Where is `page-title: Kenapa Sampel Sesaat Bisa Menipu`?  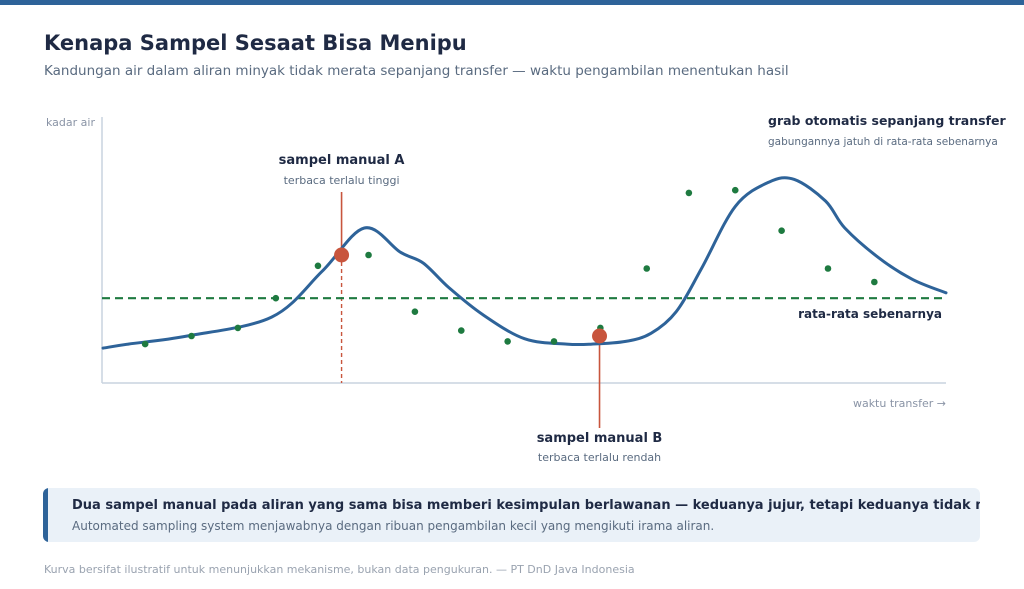
page-title: Kenapa Sampel Sesaat Bisa Menipu is located at coordinates (255, 43).